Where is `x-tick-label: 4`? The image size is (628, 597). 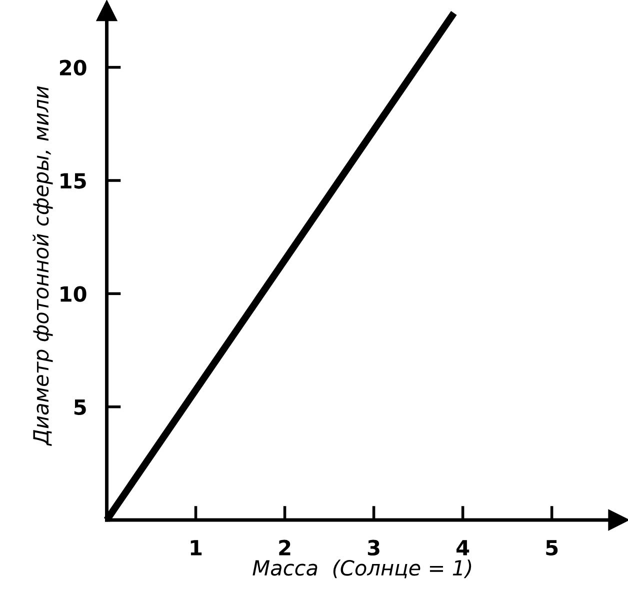
x-tick-label: 4 is located at coordinates (463, 548).